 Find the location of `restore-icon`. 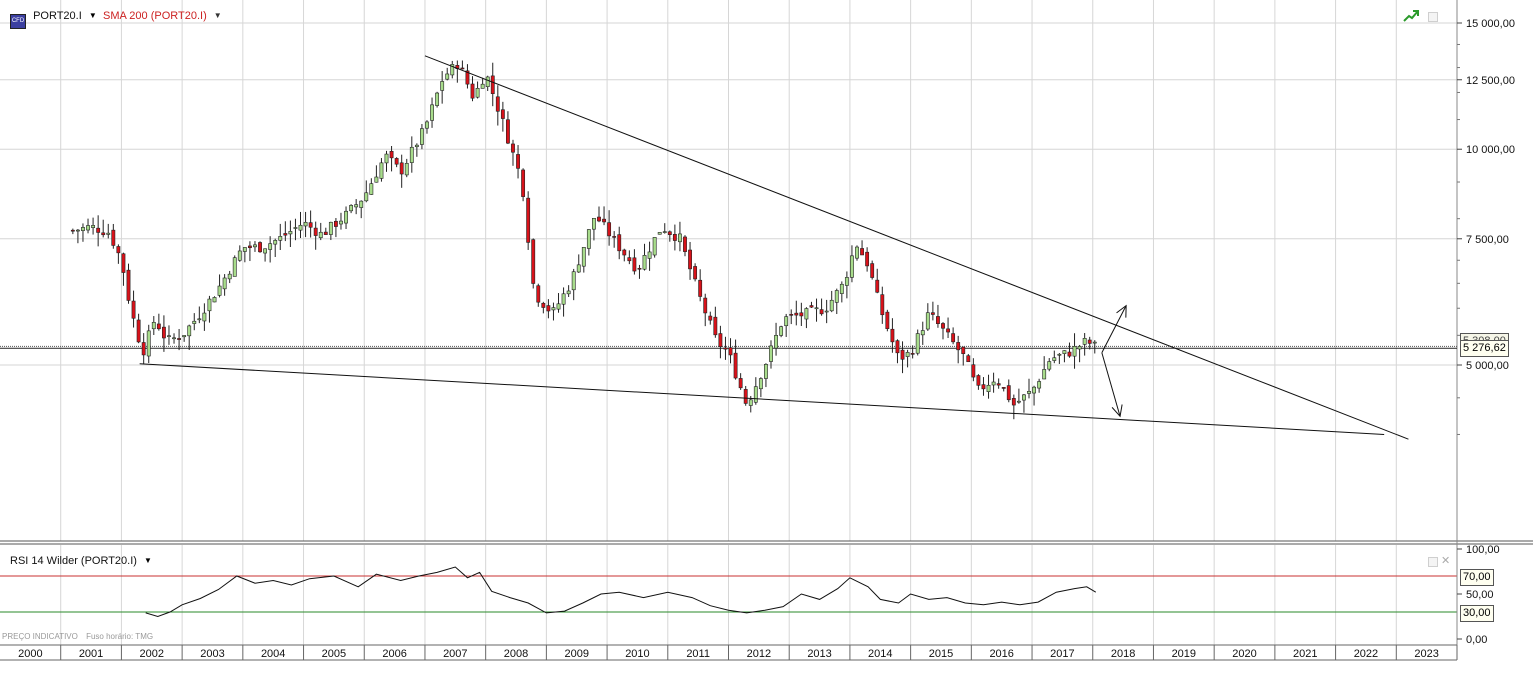

restore-icon is located at coordinates (1433, 17).